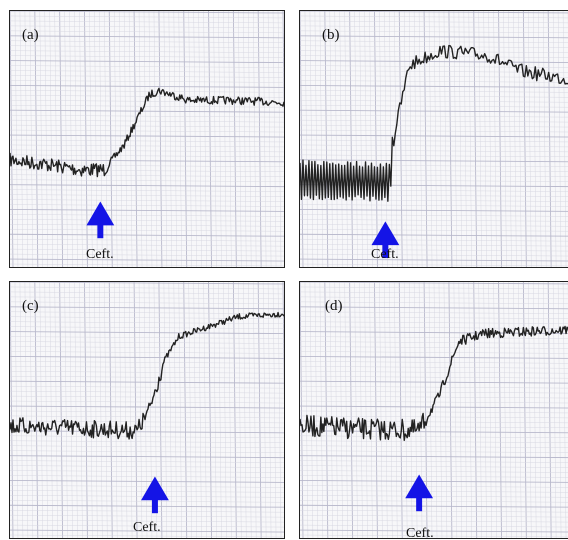  I want to click on panel-c-ceft-label: Ceft., so click(147, 527).